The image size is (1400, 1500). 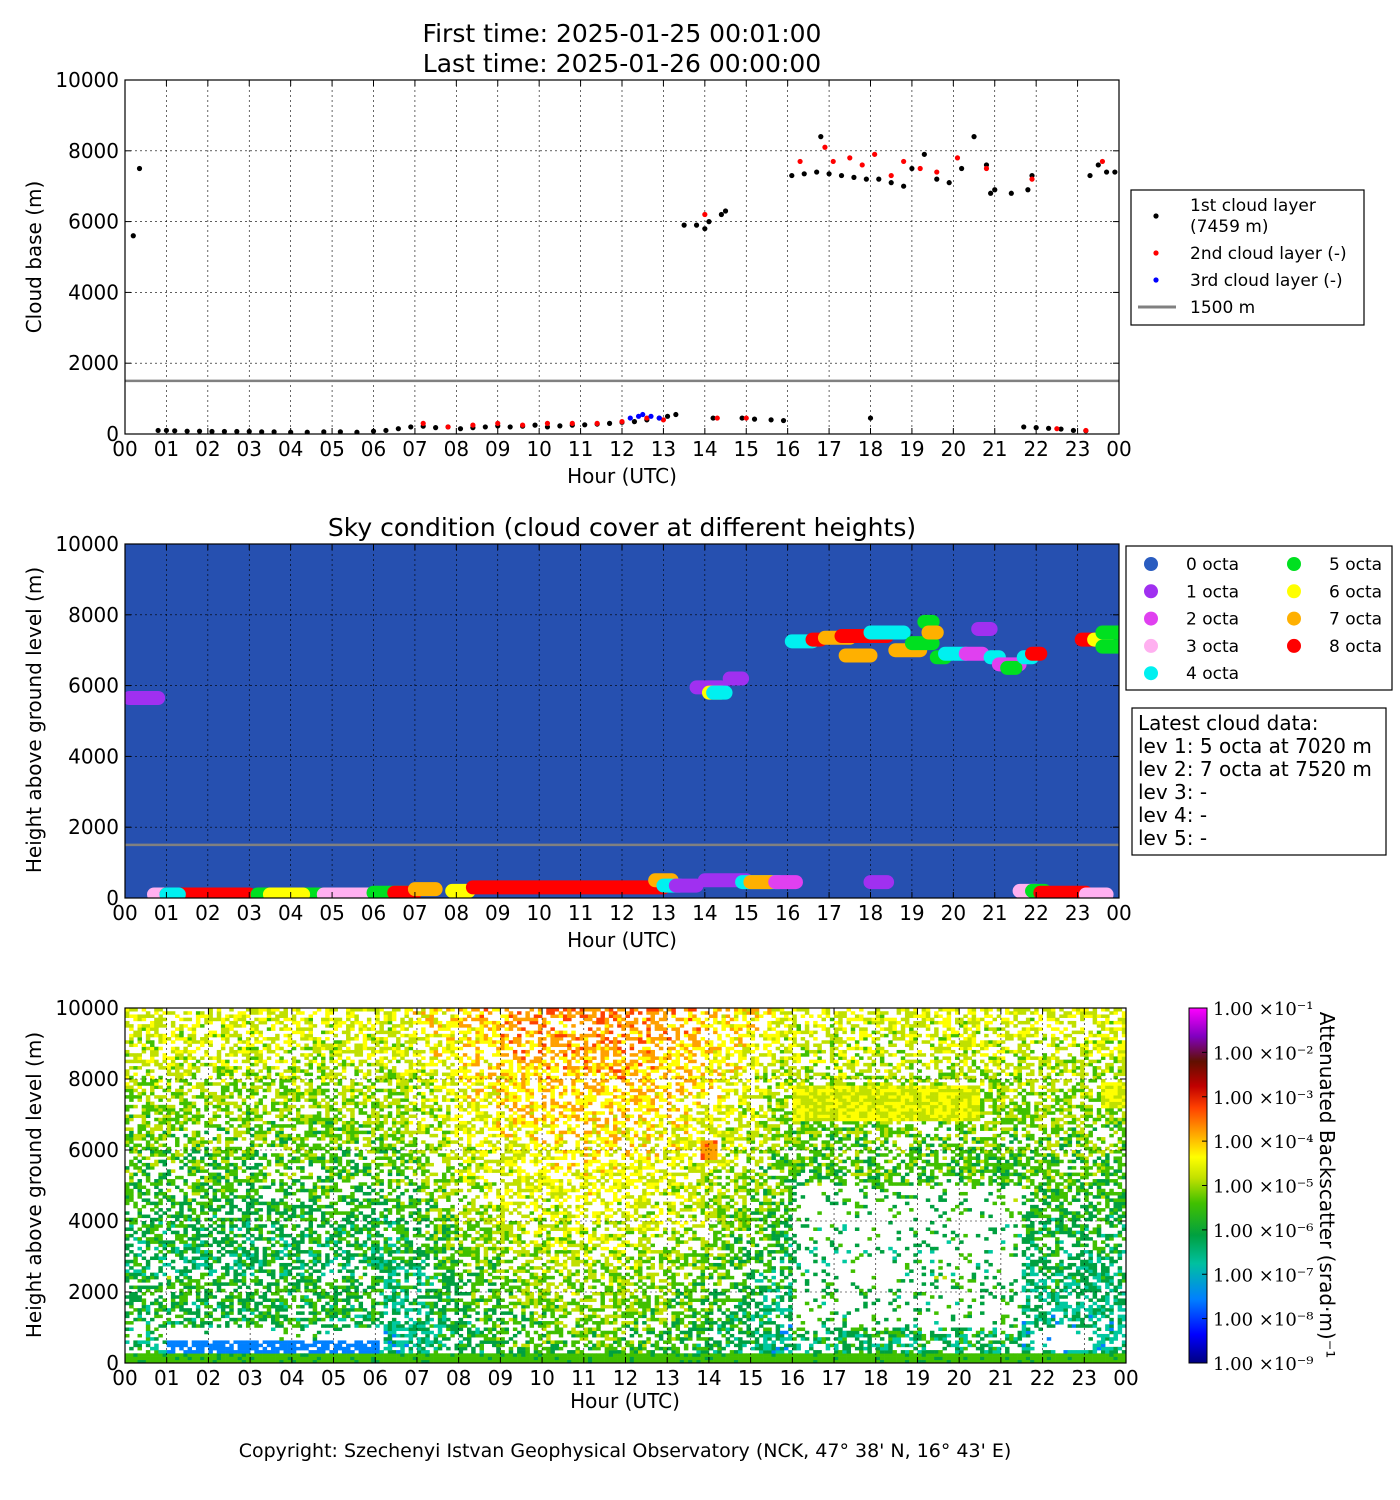 What do you see at coordinates (207, 449) in the screenshot?
I see `x-tick-label: 02` at bounding box center [207, 449].